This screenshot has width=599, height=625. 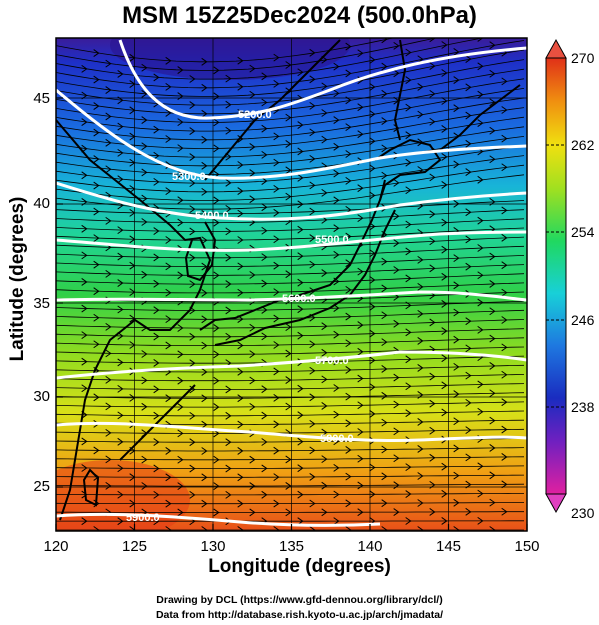 What do you see at coordinates (400, 90) in the screenshot?
I see `coastline-sakhalin` at bounding box center [400, 90].